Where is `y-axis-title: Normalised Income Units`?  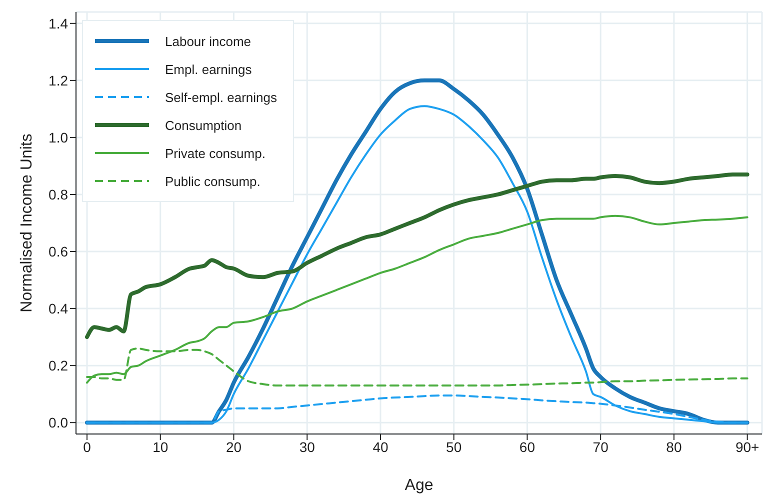 y-axis-title: Normalised Income Units is located at coordinates (27, 223).